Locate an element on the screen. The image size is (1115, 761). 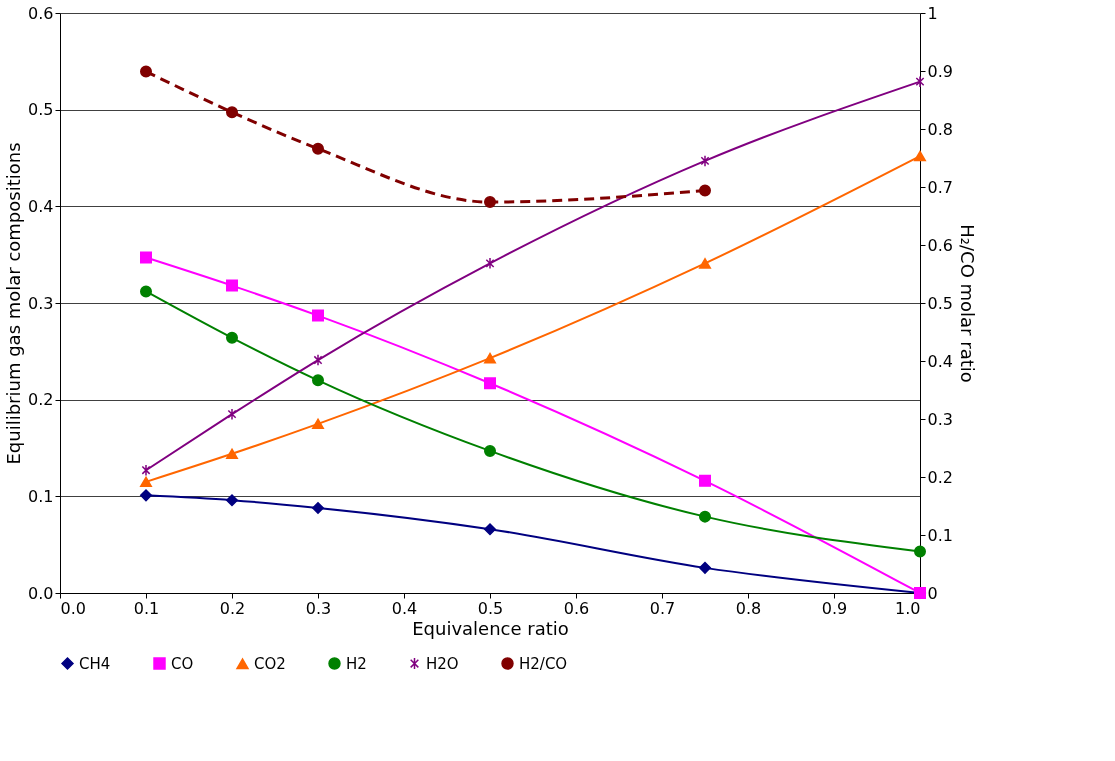
y2-tick-label: 0.1 is located at coordinates (940, 535).